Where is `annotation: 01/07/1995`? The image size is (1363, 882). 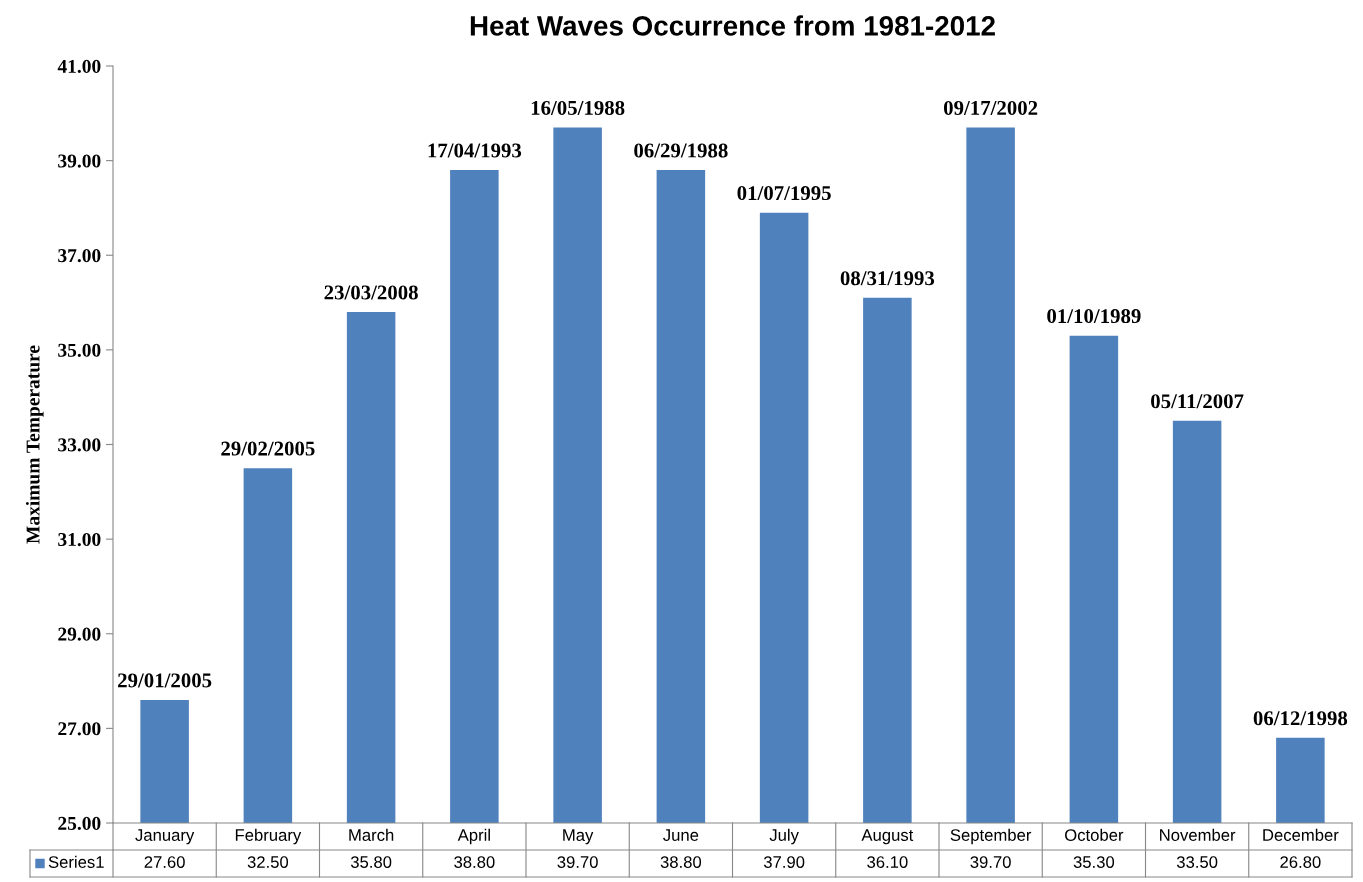 annotation: 01/07/1995 is located at coordinates (784, 193).